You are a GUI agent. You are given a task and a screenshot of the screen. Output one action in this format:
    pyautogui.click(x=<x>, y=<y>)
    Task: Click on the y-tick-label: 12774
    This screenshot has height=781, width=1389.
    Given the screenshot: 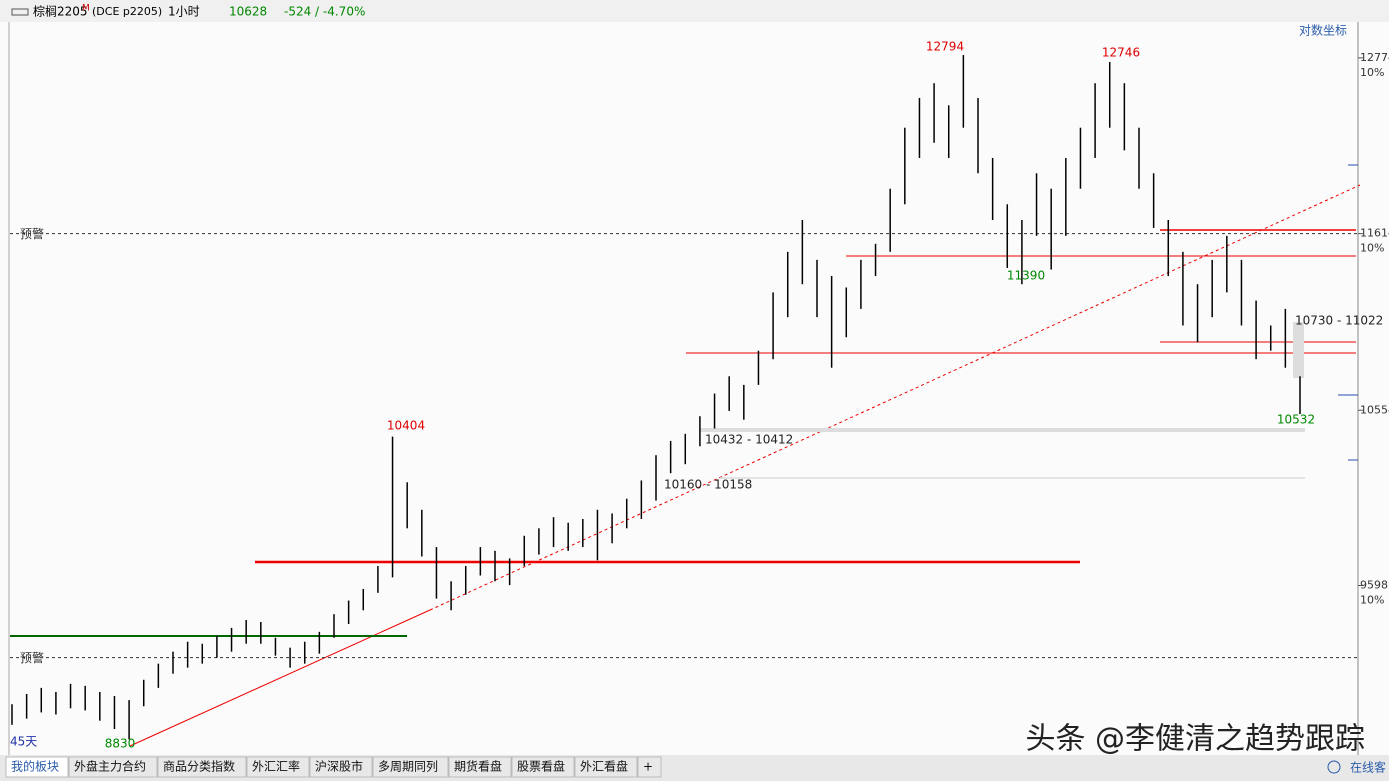 What is the action you would take?
    pyautogui.click(x=1374, y=57)
    